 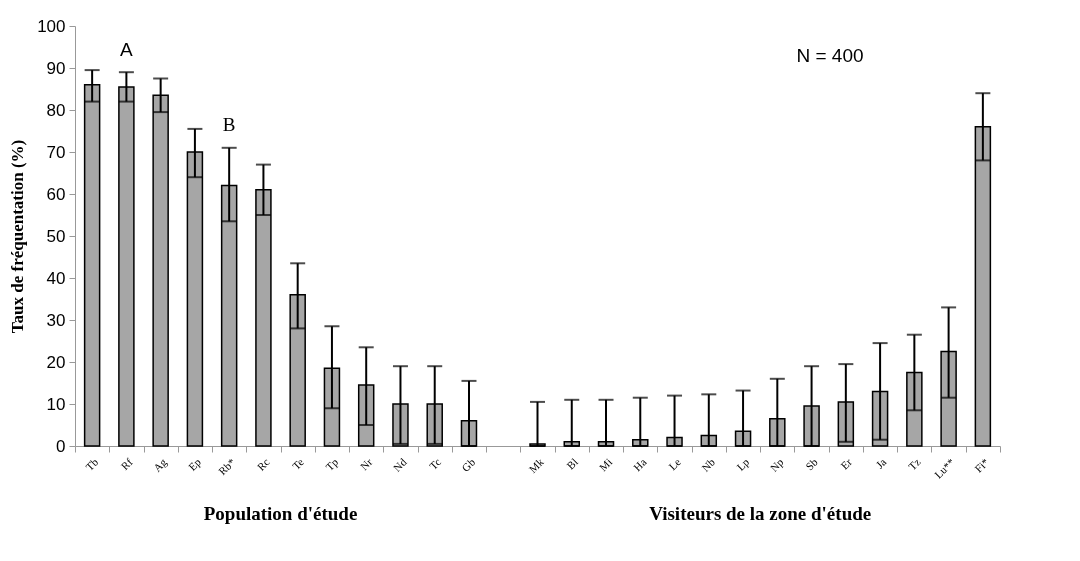 I want to click on y-tick-label: 30, so click(x=56, y=320).